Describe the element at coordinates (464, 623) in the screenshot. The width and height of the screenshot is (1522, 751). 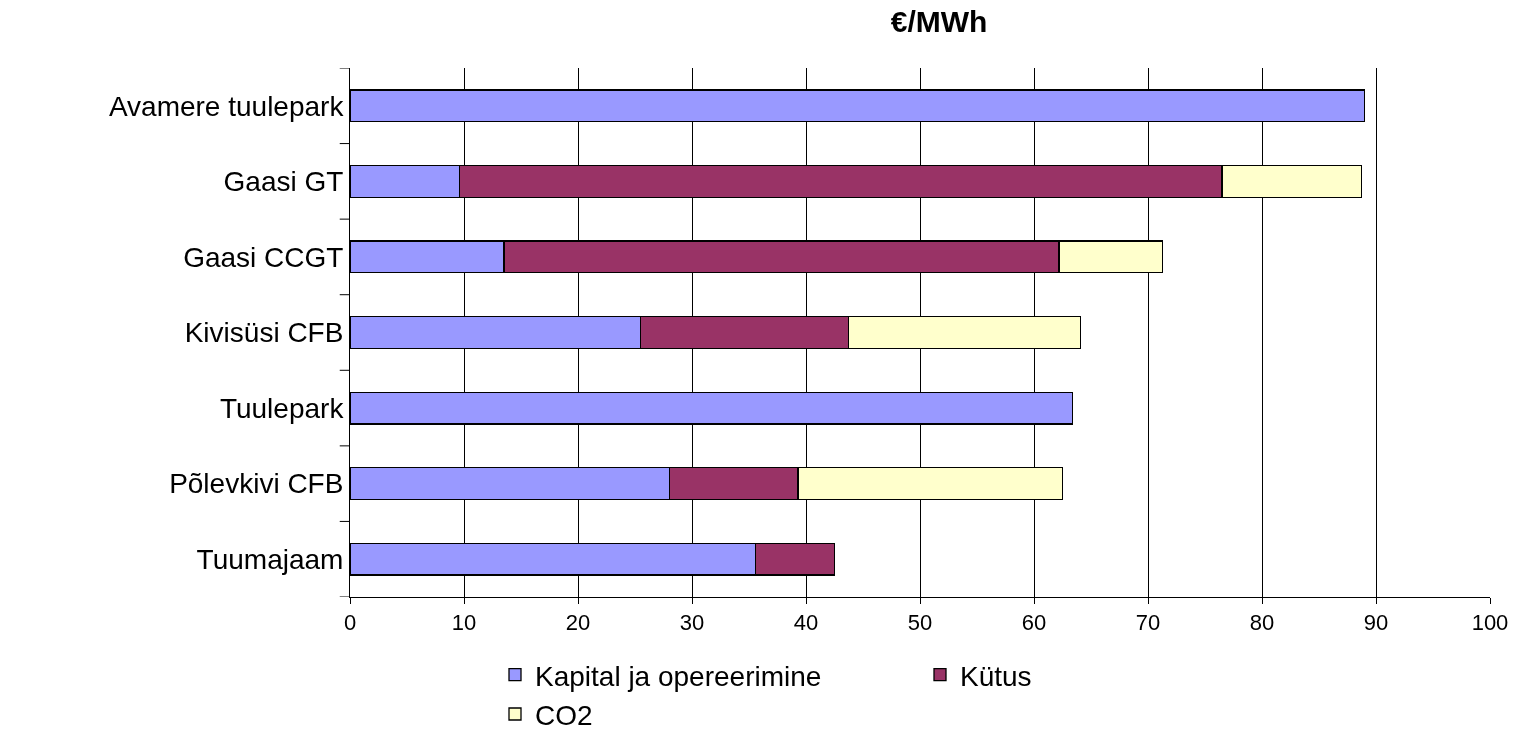
I see `x-tick-label: 10` at that location.